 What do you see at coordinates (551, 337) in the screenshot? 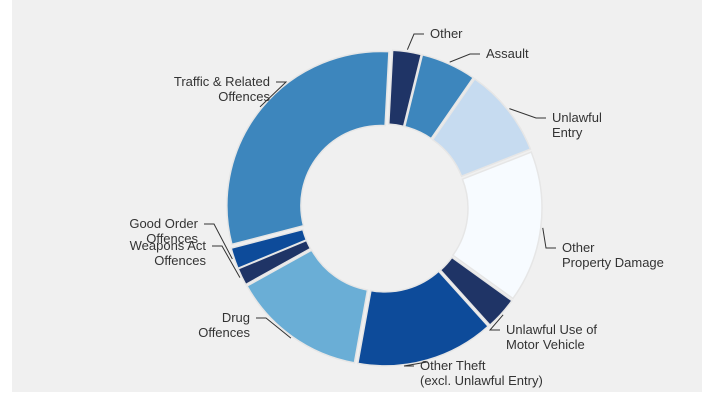
I see `slice-label: Unlawful Use of Motor Vehicle` at bounding box center [551, 337].